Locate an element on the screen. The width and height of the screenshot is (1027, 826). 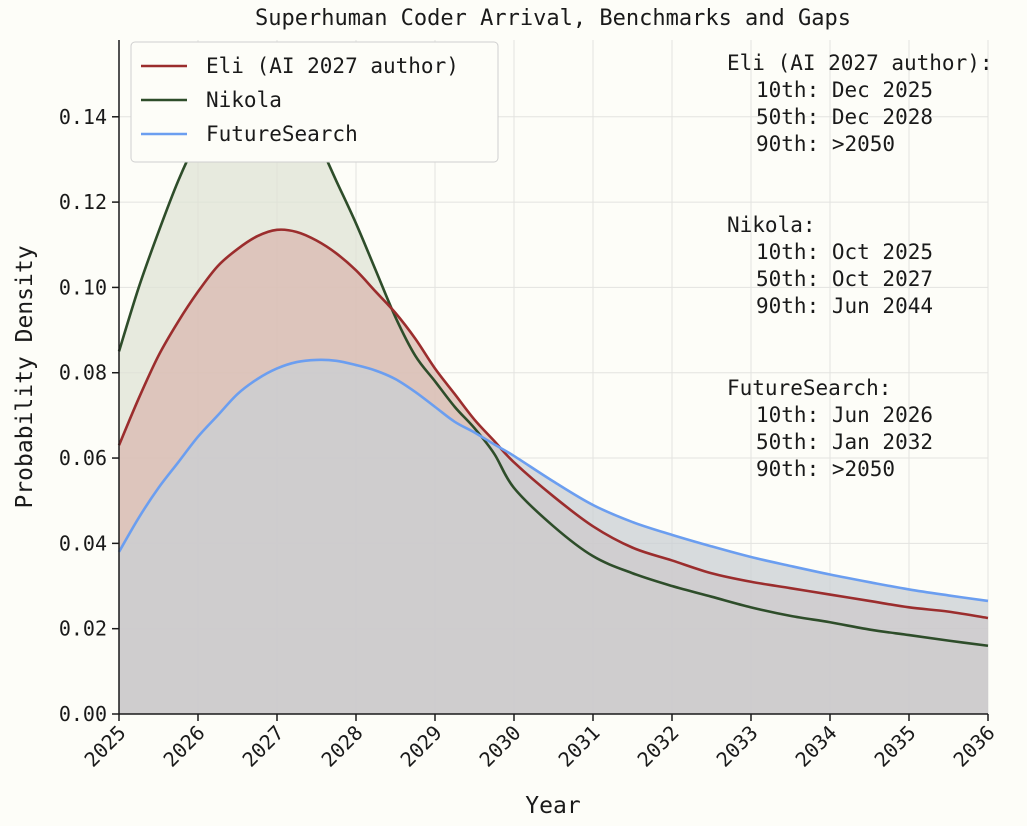
y-tick-label: 0.14 is located at coordinates (83, 117).